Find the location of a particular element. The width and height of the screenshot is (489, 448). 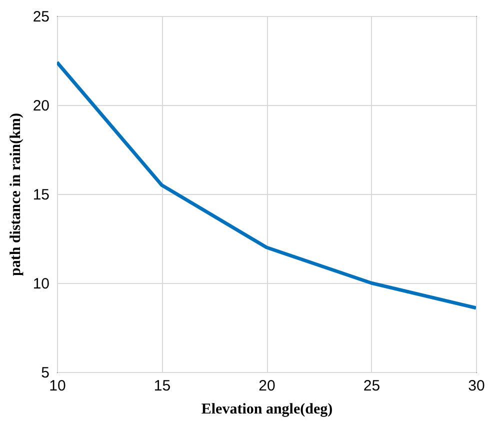

x-axis-title: Elevation angle(deg) is located at coordinates (267, 410).